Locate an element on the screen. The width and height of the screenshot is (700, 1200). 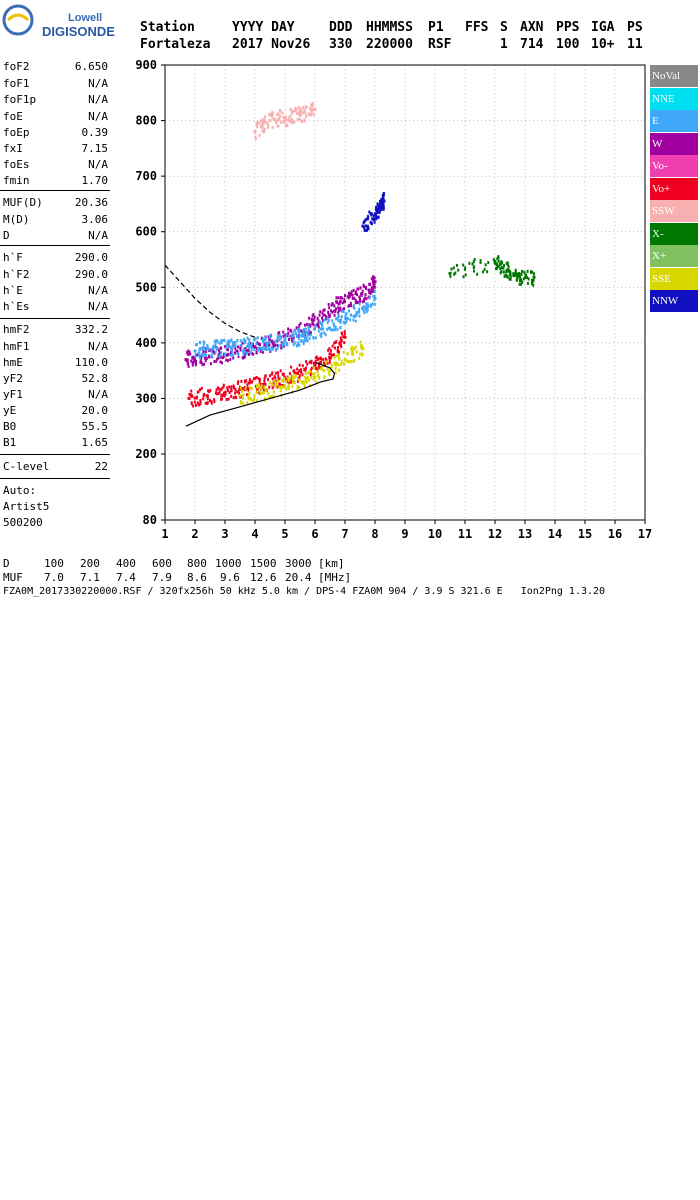
legend-item-ssw: SSW is located at coordinates (674, 211).